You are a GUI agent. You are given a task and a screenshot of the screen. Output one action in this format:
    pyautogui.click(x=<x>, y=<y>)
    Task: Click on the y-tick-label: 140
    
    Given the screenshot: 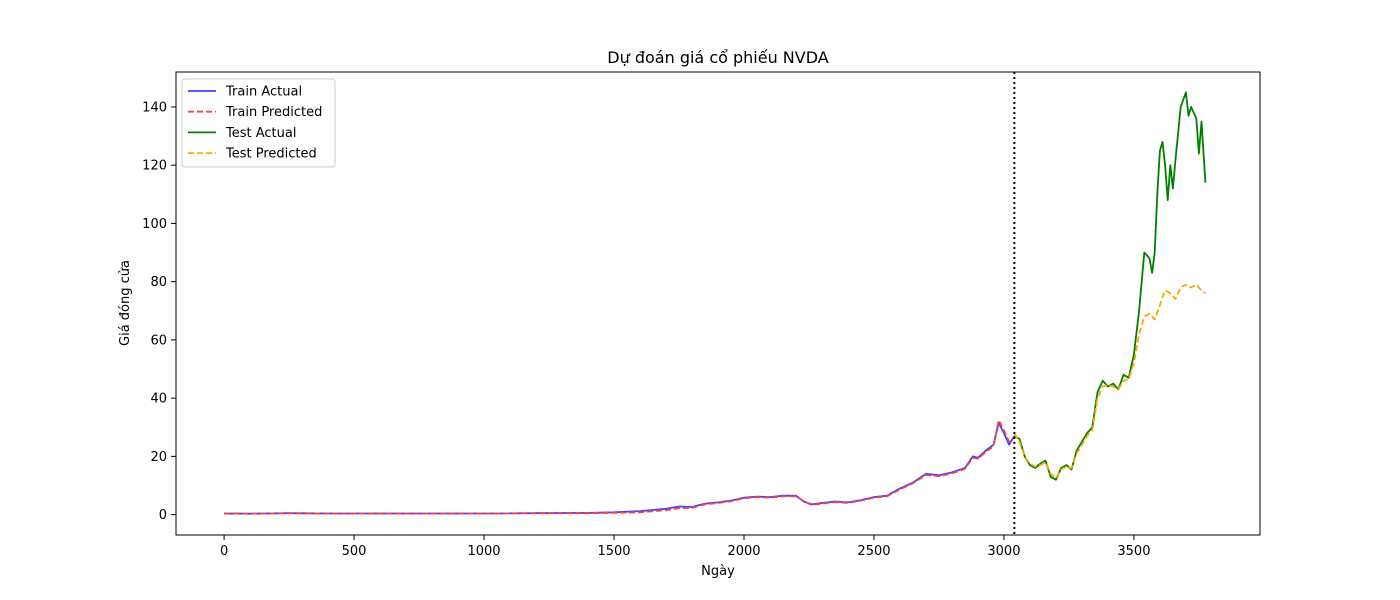 What is the action you would take?
    pyautogui.click(x=154, y=107)
    